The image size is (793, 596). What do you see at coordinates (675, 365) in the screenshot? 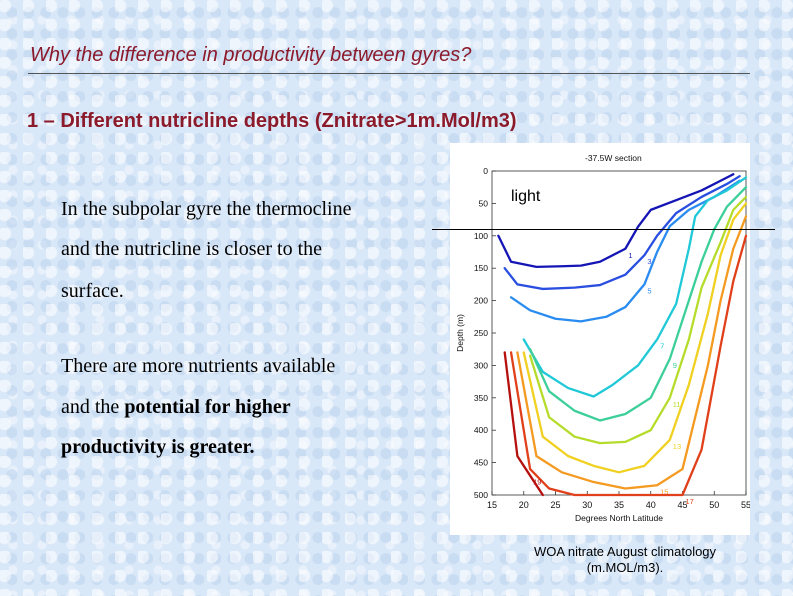
I see `contour-label-9: 9` at bounding box center [675, 365].